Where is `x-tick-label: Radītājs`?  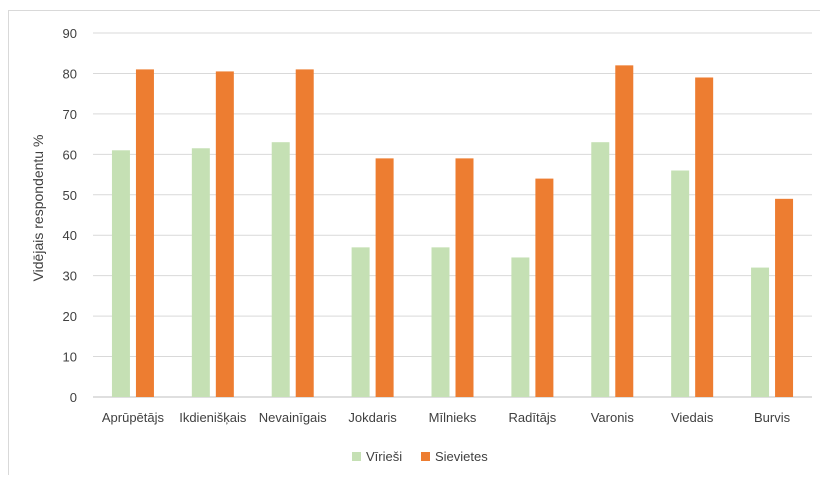 x-tick-label: Radītājs is located at coordinates (533, 417).